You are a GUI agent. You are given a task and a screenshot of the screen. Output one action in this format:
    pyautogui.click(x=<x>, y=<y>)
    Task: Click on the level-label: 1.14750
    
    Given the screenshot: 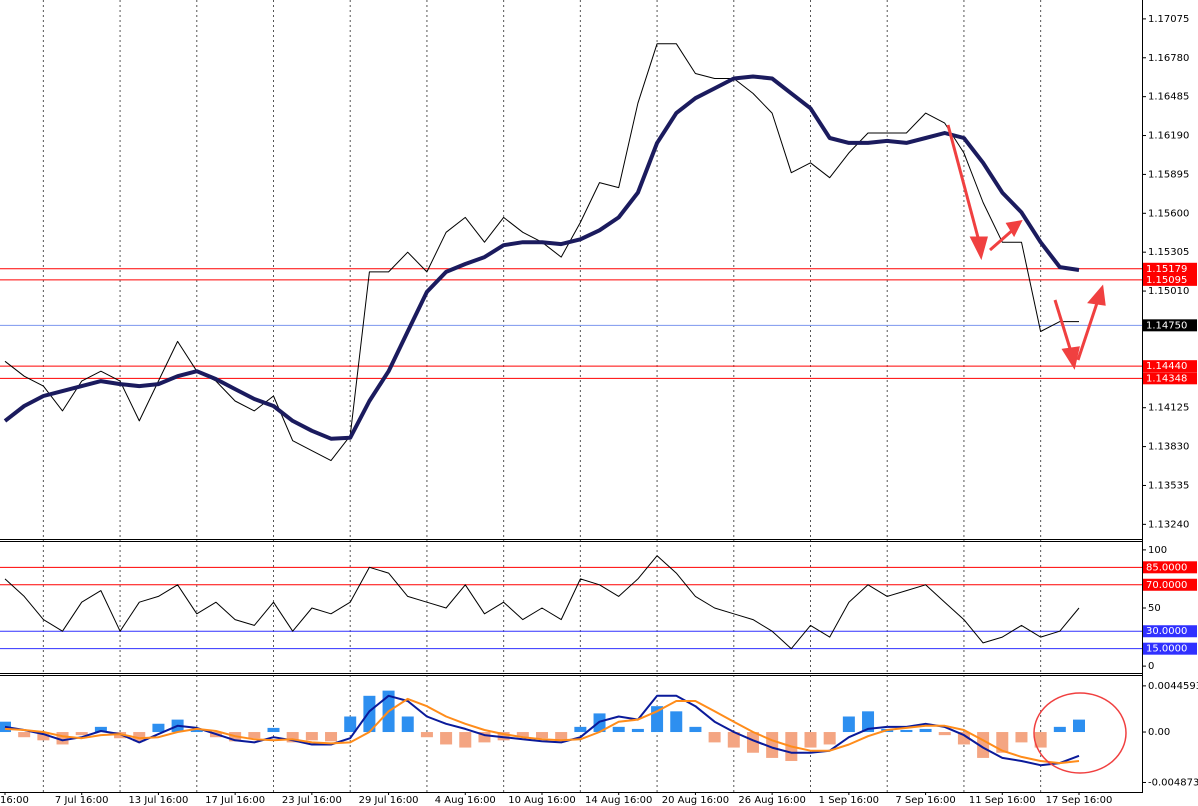 What is the action you would take?
    pyautogui.click(x=1166, y=325)
    